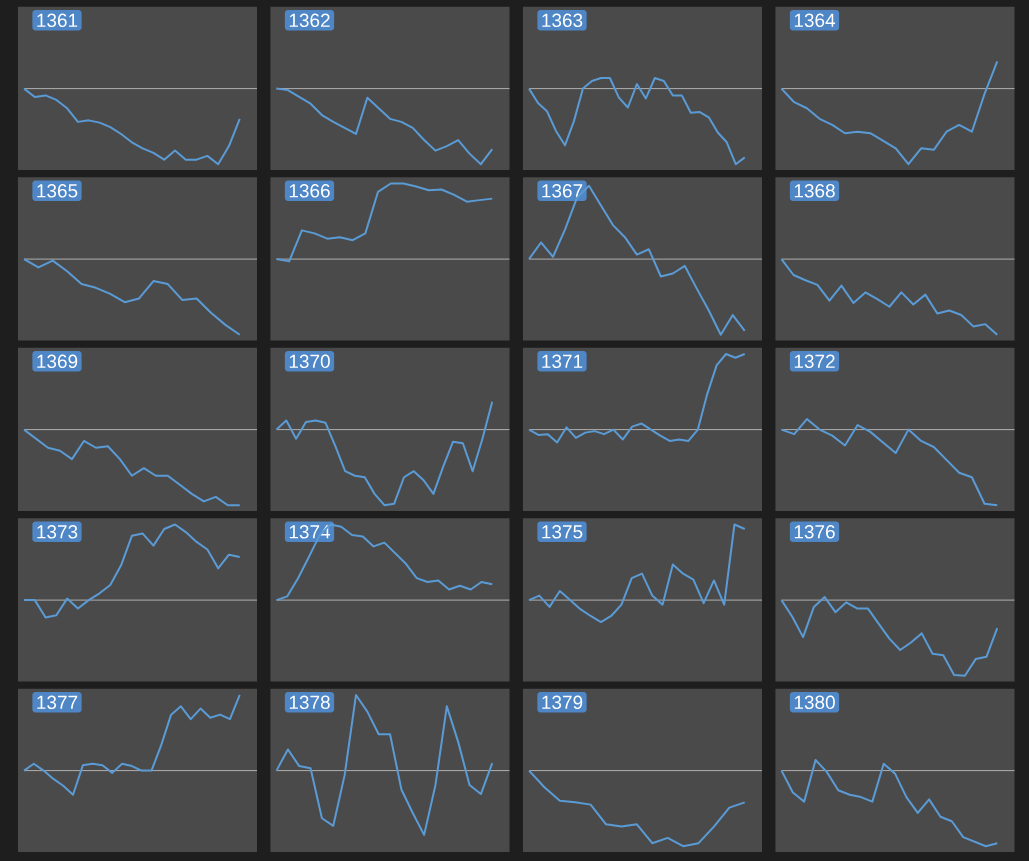  Describe the element at coordinates (814, 361) in the screenshot. I see `chart-title: 1372` at that location.